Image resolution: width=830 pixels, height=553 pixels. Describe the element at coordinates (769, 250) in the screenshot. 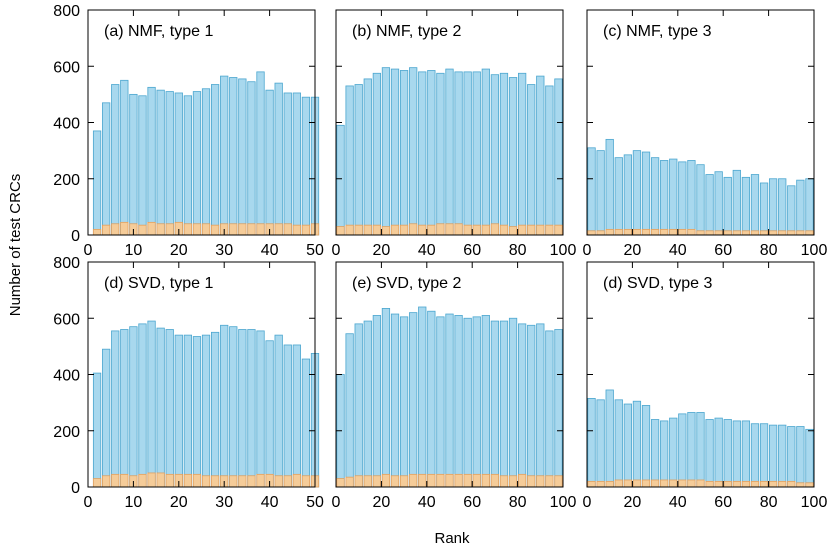

I see `x-tick-label: 80` at that location.